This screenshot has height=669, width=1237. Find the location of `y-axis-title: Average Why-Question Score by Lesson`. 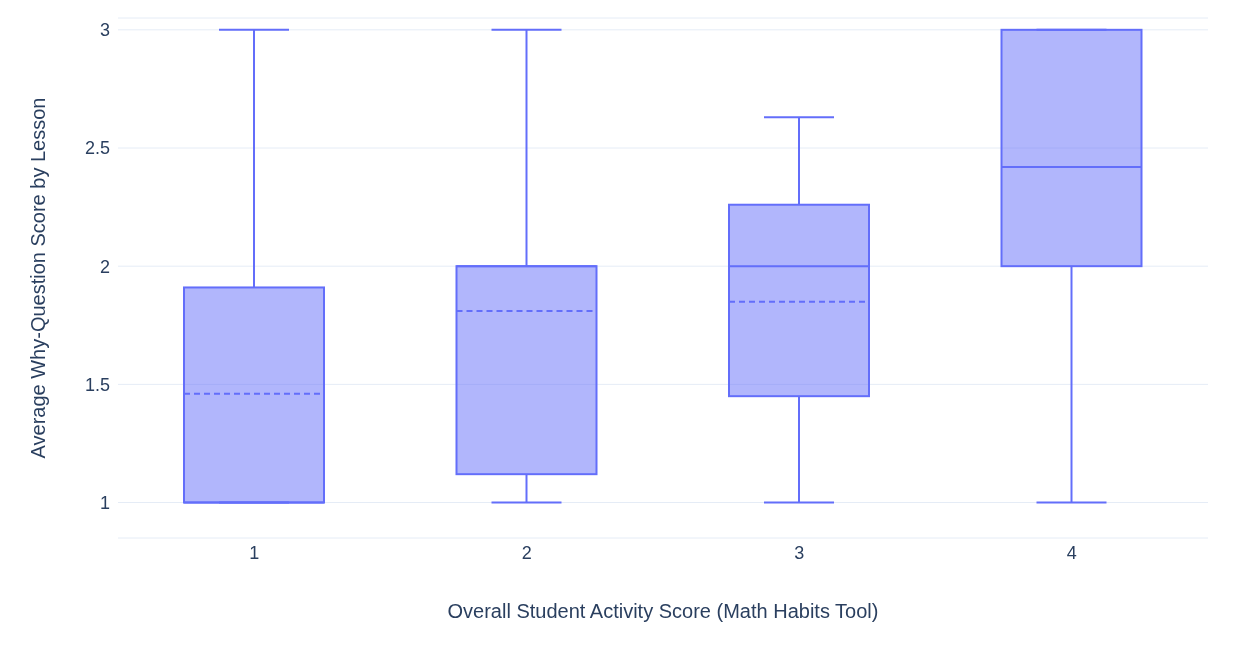

y-axis-title: Average Why-Question Score by Lesson is located at coordinates (38, 278).